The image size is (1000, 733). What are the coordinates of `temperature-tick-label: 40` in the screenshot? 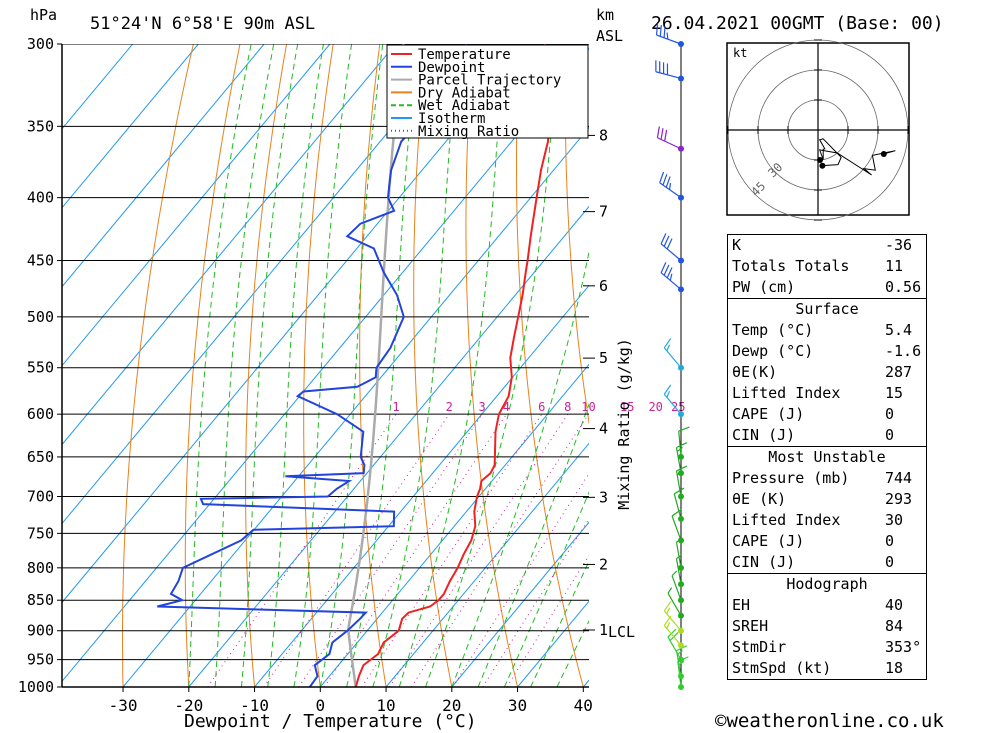 It's located at (583, 705).